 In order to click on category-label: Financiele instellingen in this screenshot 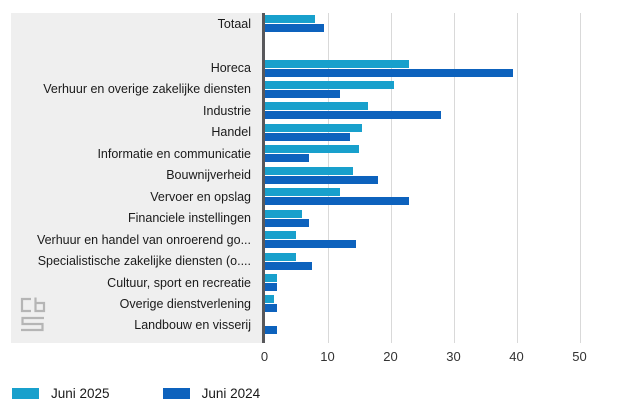, I will do `click(189, 218)`.